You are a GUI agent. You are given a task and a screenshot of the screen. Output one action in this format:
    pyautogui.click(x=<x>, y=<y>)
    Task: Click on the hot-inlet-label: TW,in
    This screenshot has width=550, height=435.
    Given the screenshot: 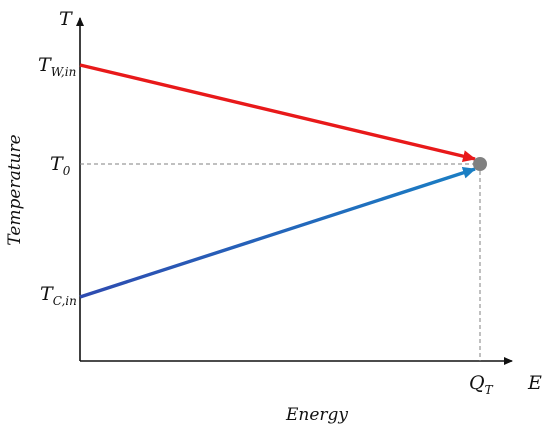 What is the action you would take?
    pyautogui.click(x=57, y=66)
    